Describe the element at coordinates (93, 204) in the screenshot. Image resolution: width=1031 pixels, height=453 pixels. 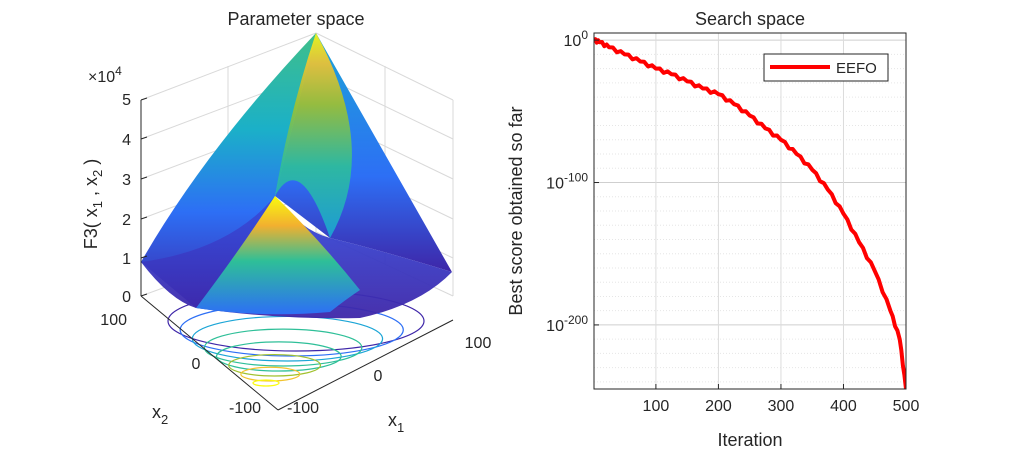
I see `z-axis-label: F3( x1 , x2 )` at that location.